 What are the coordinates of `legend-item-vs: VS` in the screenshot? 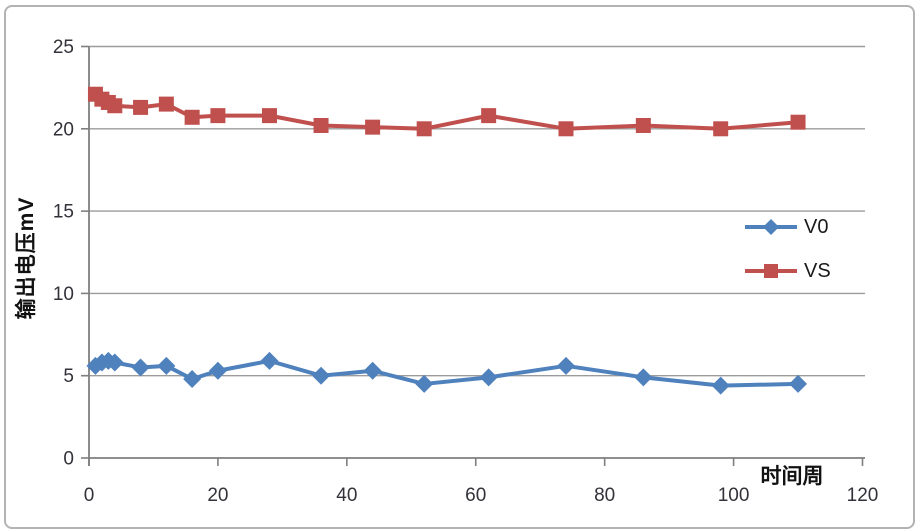 It's located at (787, 271).